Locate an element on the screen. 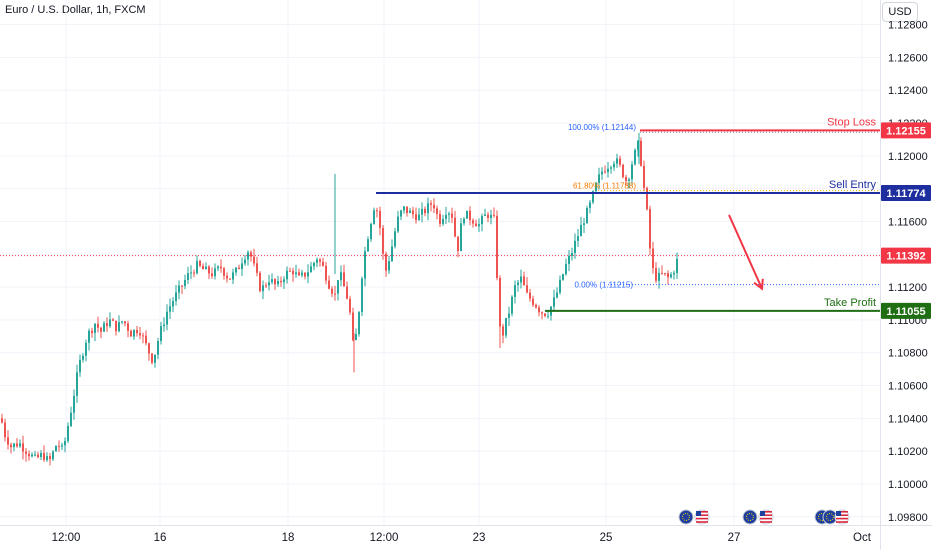 The height and width of the screenshot is (550, 932). eu-us-flags-2-icon is located at coordinates (758, 517).